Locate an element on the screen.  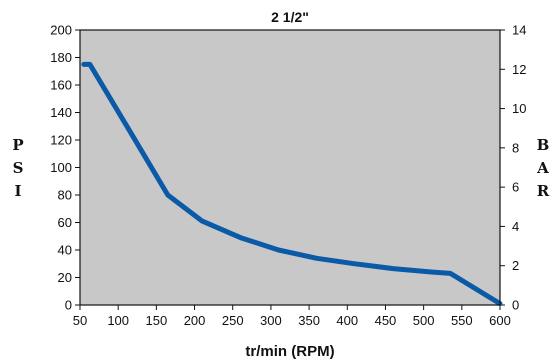
y-axis-label-left-letter: S is located at coordinates (18, 168).